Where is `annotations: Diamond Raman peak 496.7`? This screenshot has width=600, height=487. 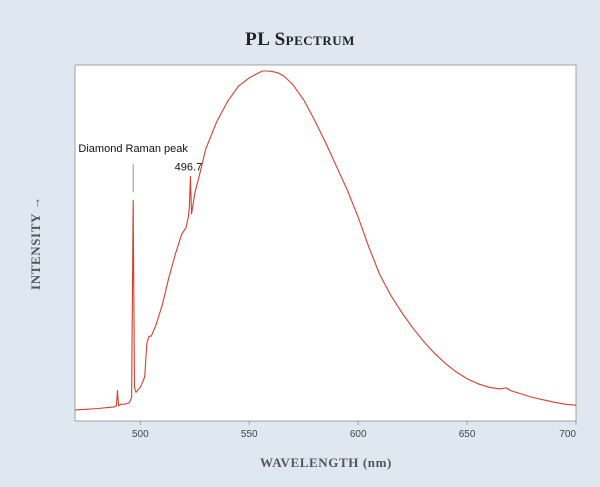 annotations: Diamond Raman peak 496.7 is located at coordinates (140, 168).